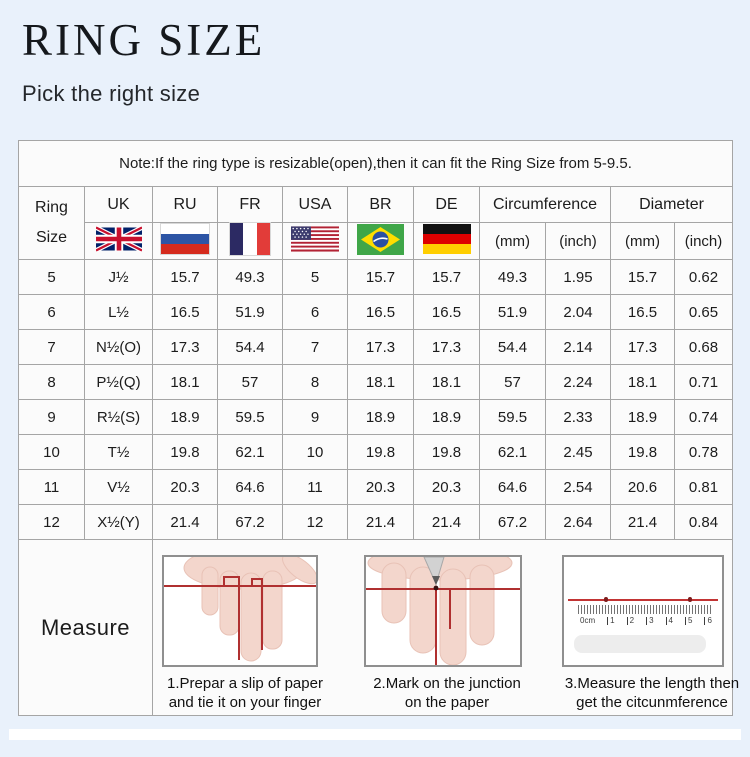 This screenshot has height=757, width=750. Describe the element at coordinates (642, 487) in the screenshot. I see `table-cell: 20.6` at that location.